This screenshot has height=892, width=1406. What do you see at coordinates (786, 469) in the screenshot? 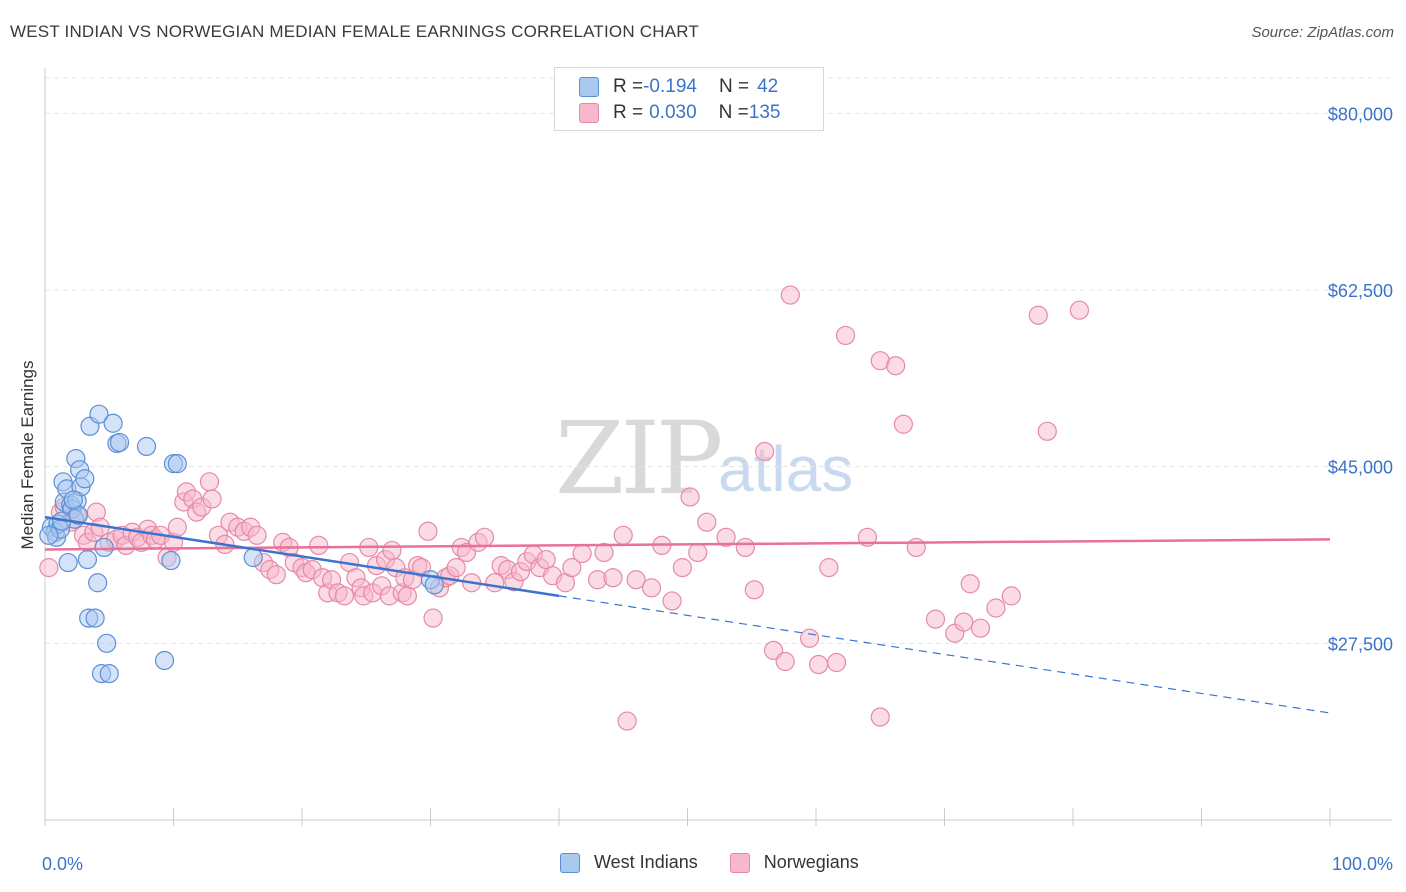
I see `watermark-atlas: atlas` at bounding box center [786, 469].